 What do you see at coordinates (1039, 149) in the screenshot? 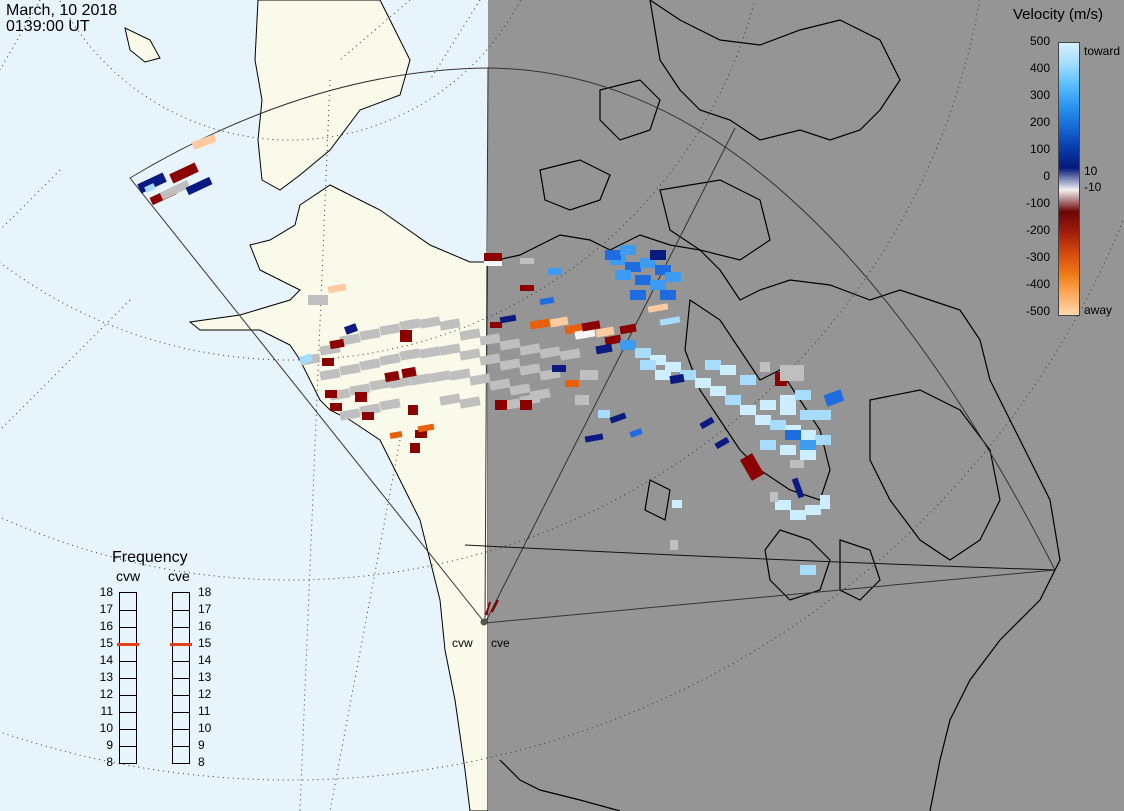
I see `colorbar-tick-label: 100` at bounding box center [1039, 149].